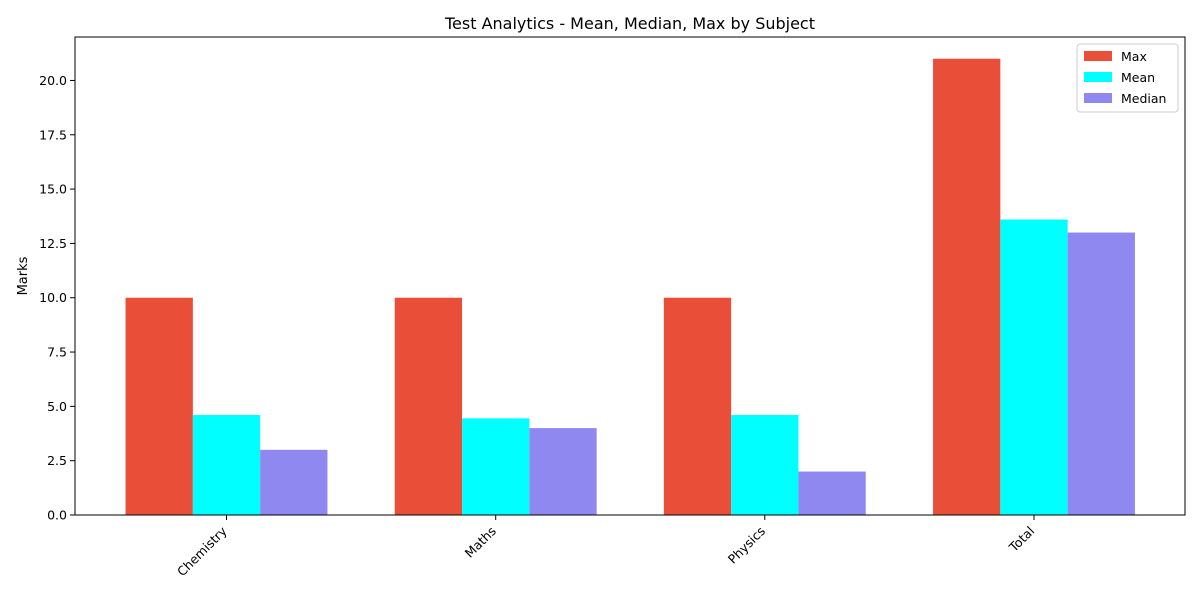 The image size is (1200, 604). I want to click on y-tick-label: 10.0, so click(53, 297).